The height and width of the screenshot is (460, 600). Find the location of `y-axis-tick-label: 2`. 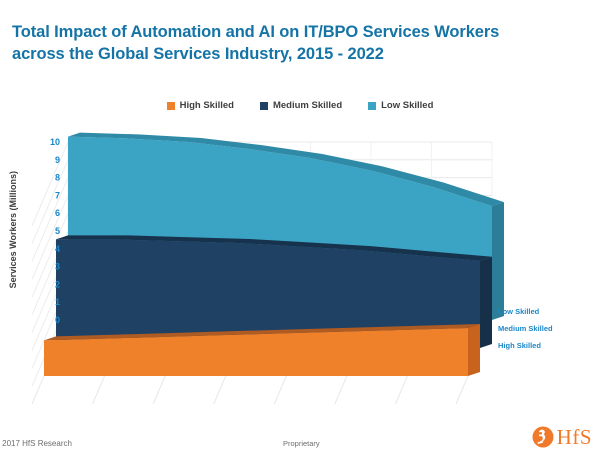

y-axis-tick-label: 2 is located at coordinates (57, 284).